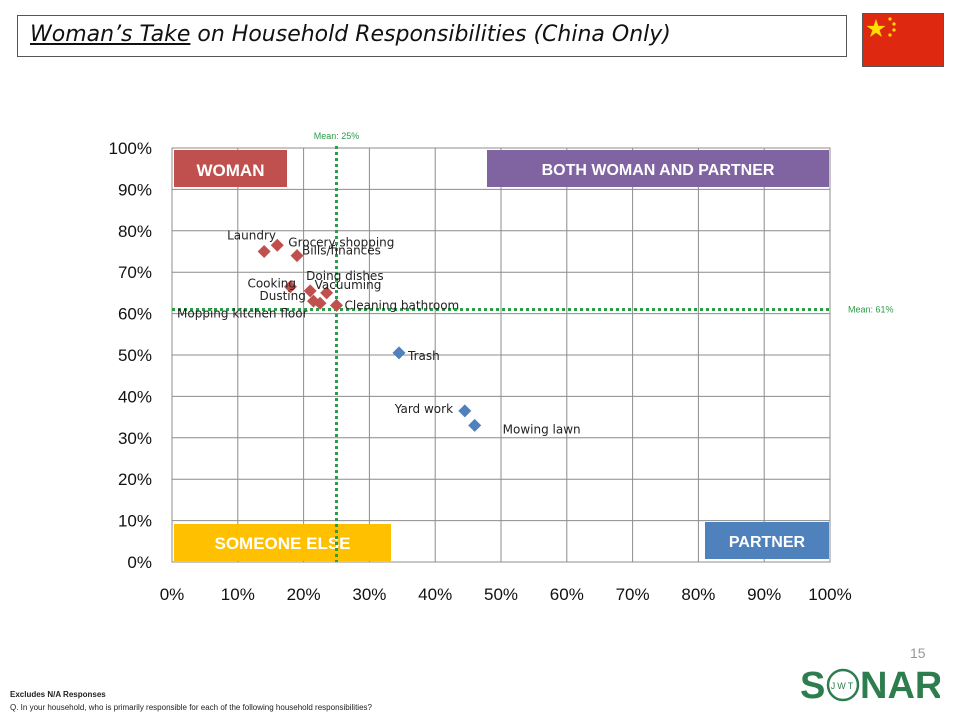  What do you see at coordinates (135, 231) in the screenshot?
I see `y-tick-label: 80%` at bounding box center [135, 231].